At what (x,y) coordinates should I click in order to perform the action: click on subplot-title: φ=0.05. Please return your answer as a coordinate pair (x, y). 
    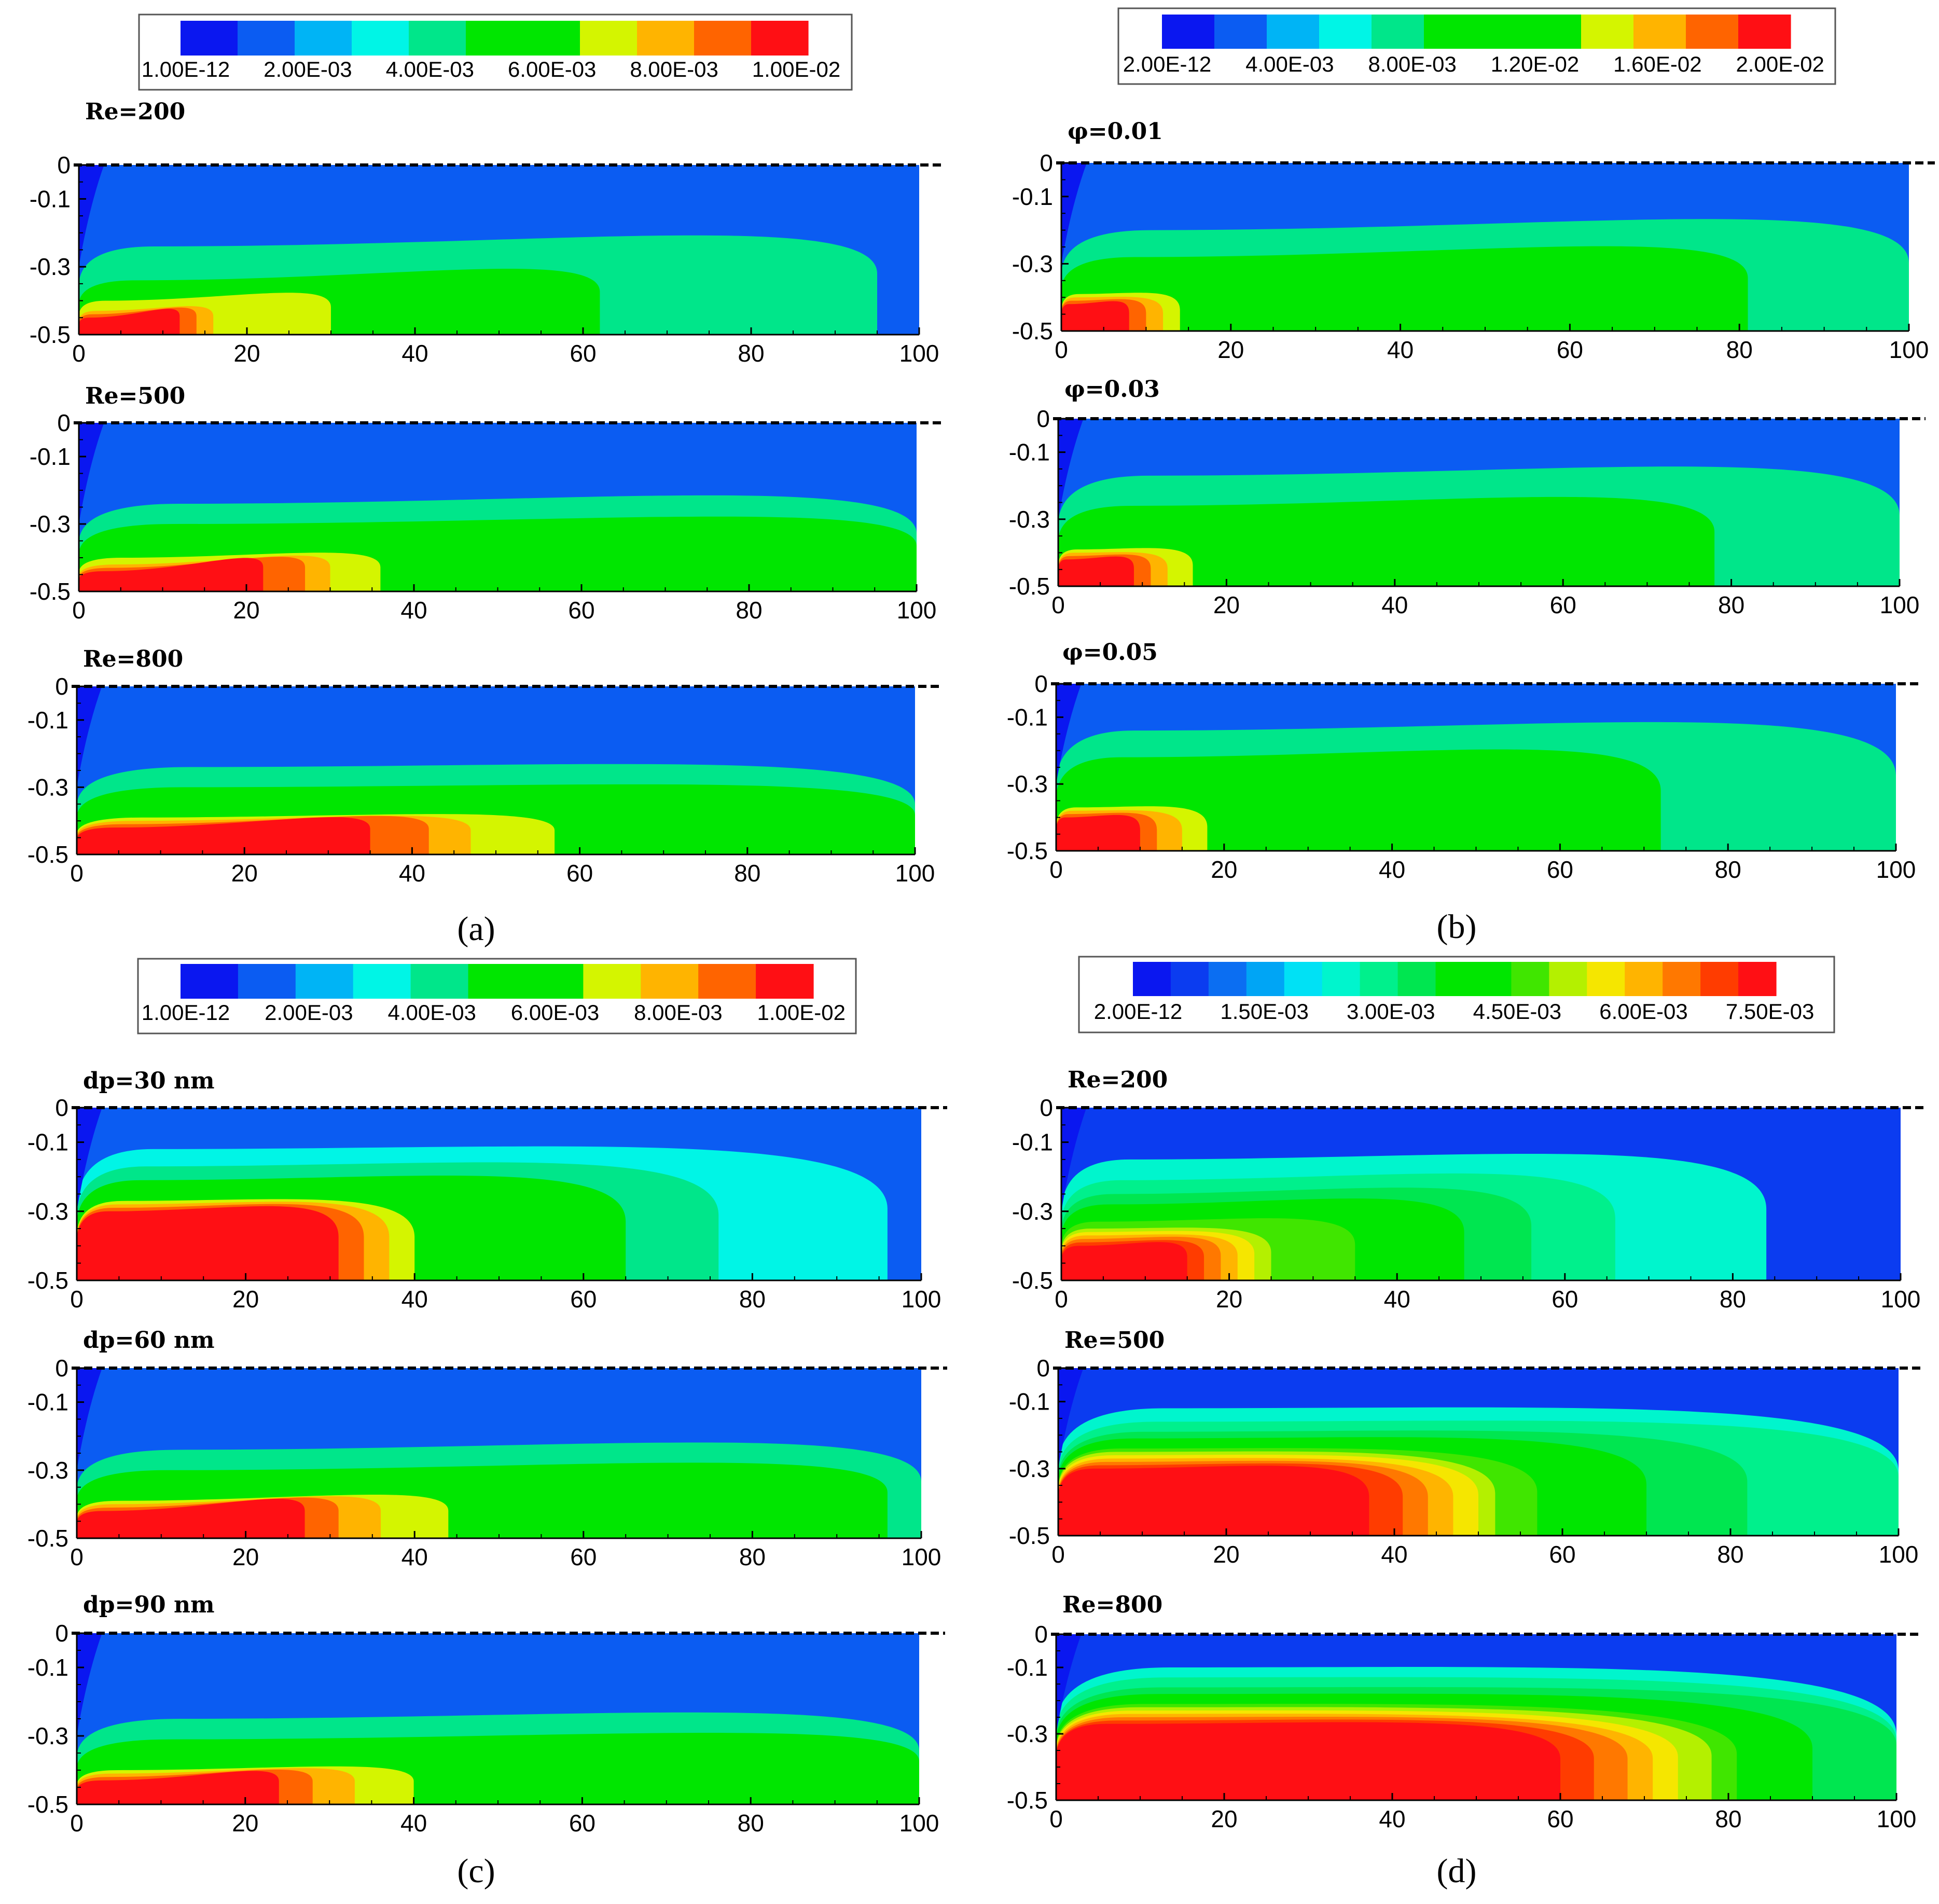
    Looking at the image, I should click on (1110, 652).